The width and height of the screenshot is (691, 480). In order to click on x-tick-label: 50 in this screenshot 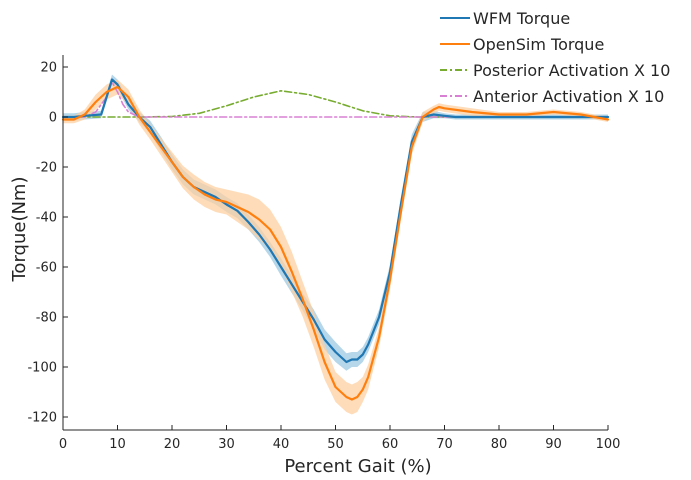, I will do `click(335, 444)`.